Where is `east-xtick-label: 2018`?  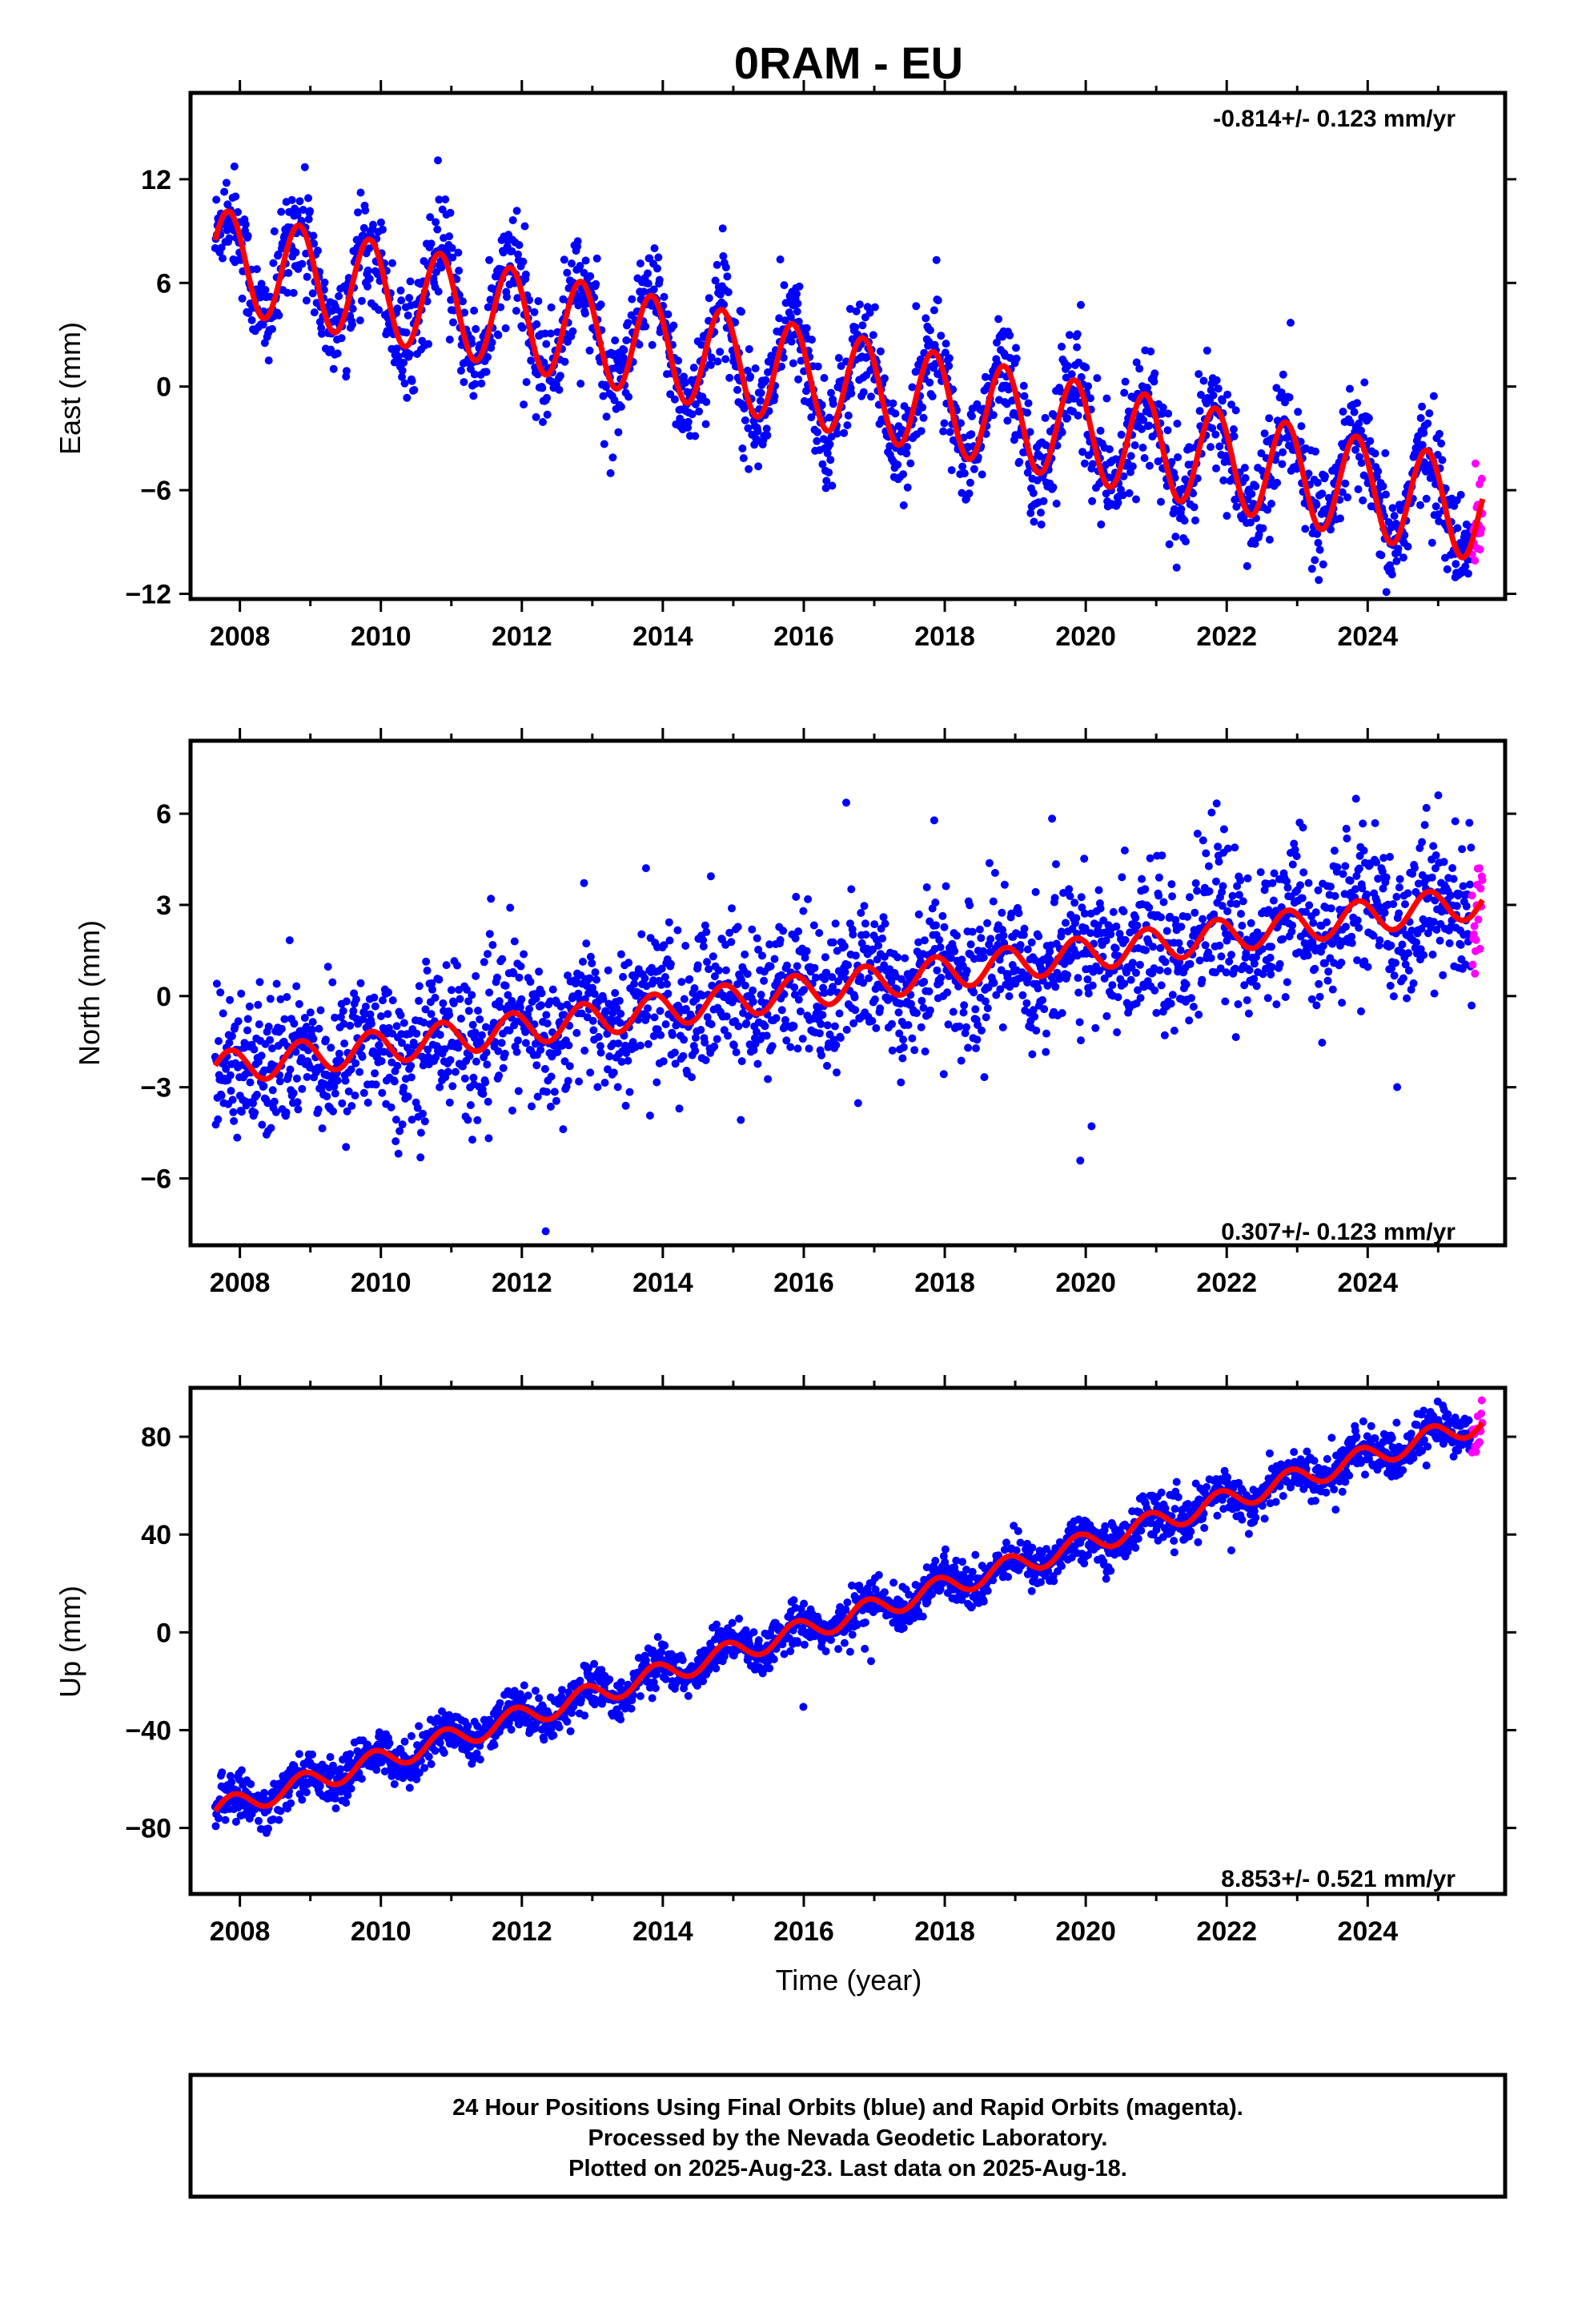
east-xtick-label: 2018 is located at coordinates (945, 636).